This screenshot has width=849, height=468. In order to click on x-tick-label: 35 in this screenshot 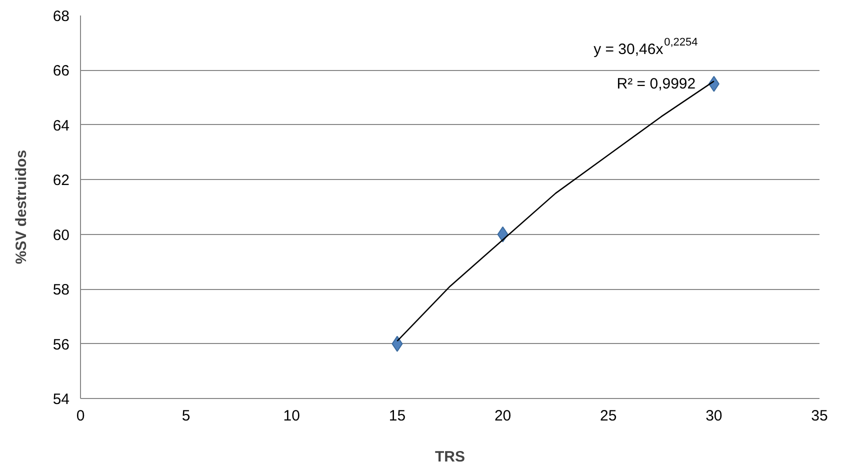, I will do `click(819, 416)`.